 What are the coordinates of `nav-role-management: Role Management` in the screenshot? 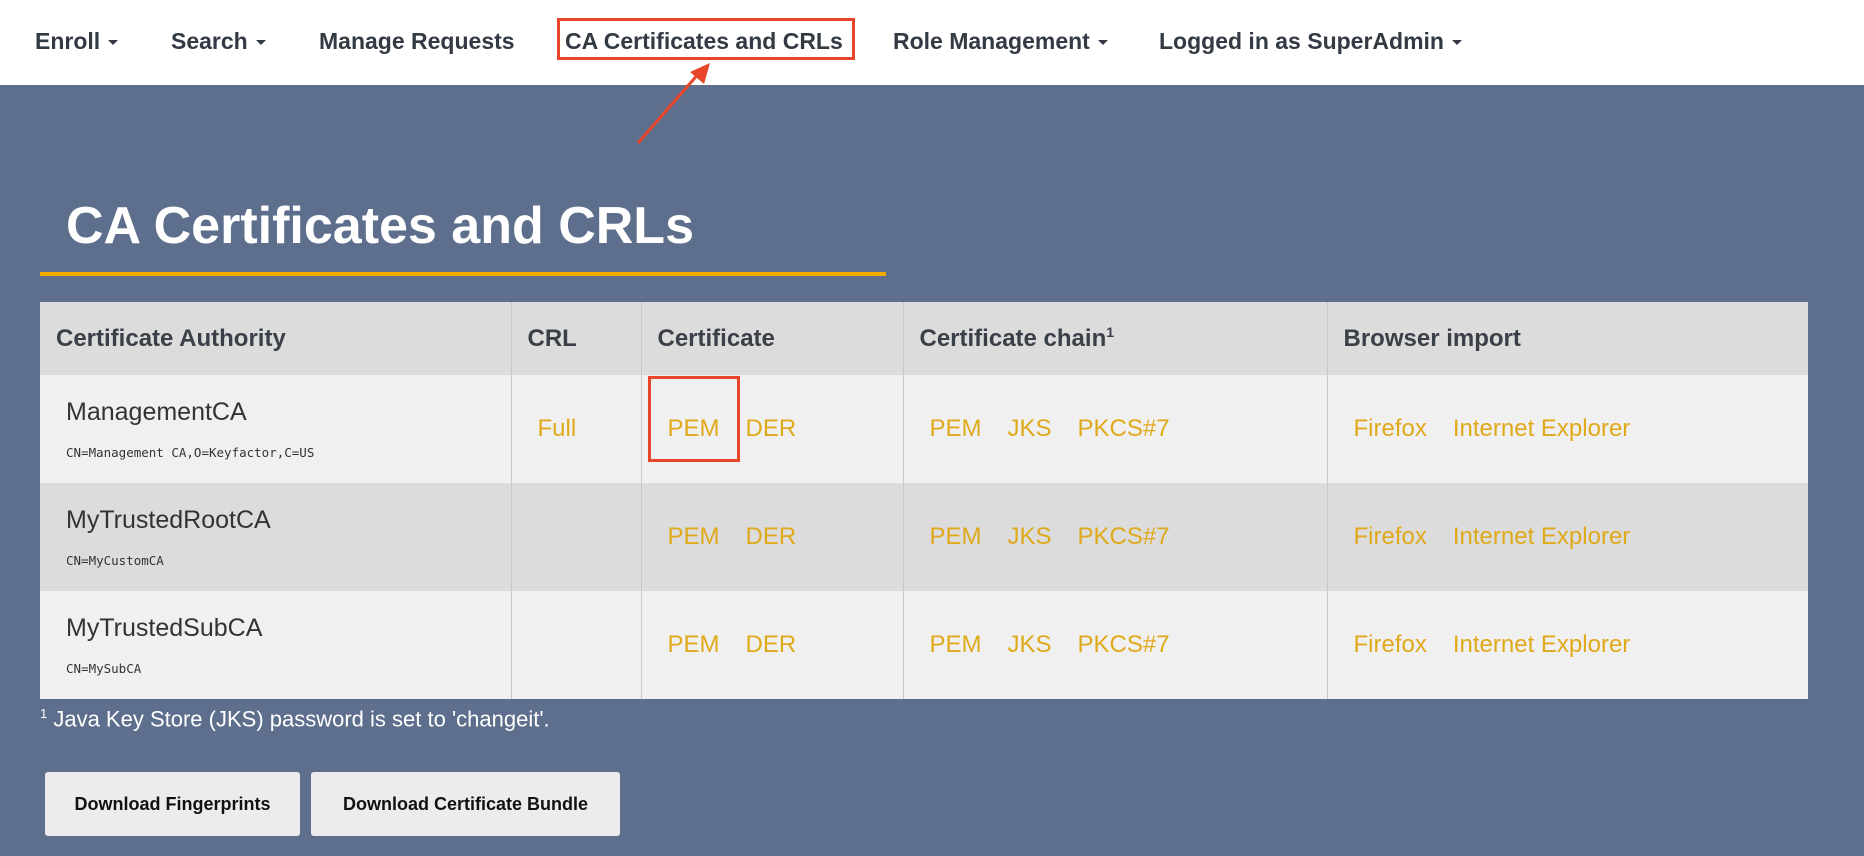 It's located at (1000, 41).